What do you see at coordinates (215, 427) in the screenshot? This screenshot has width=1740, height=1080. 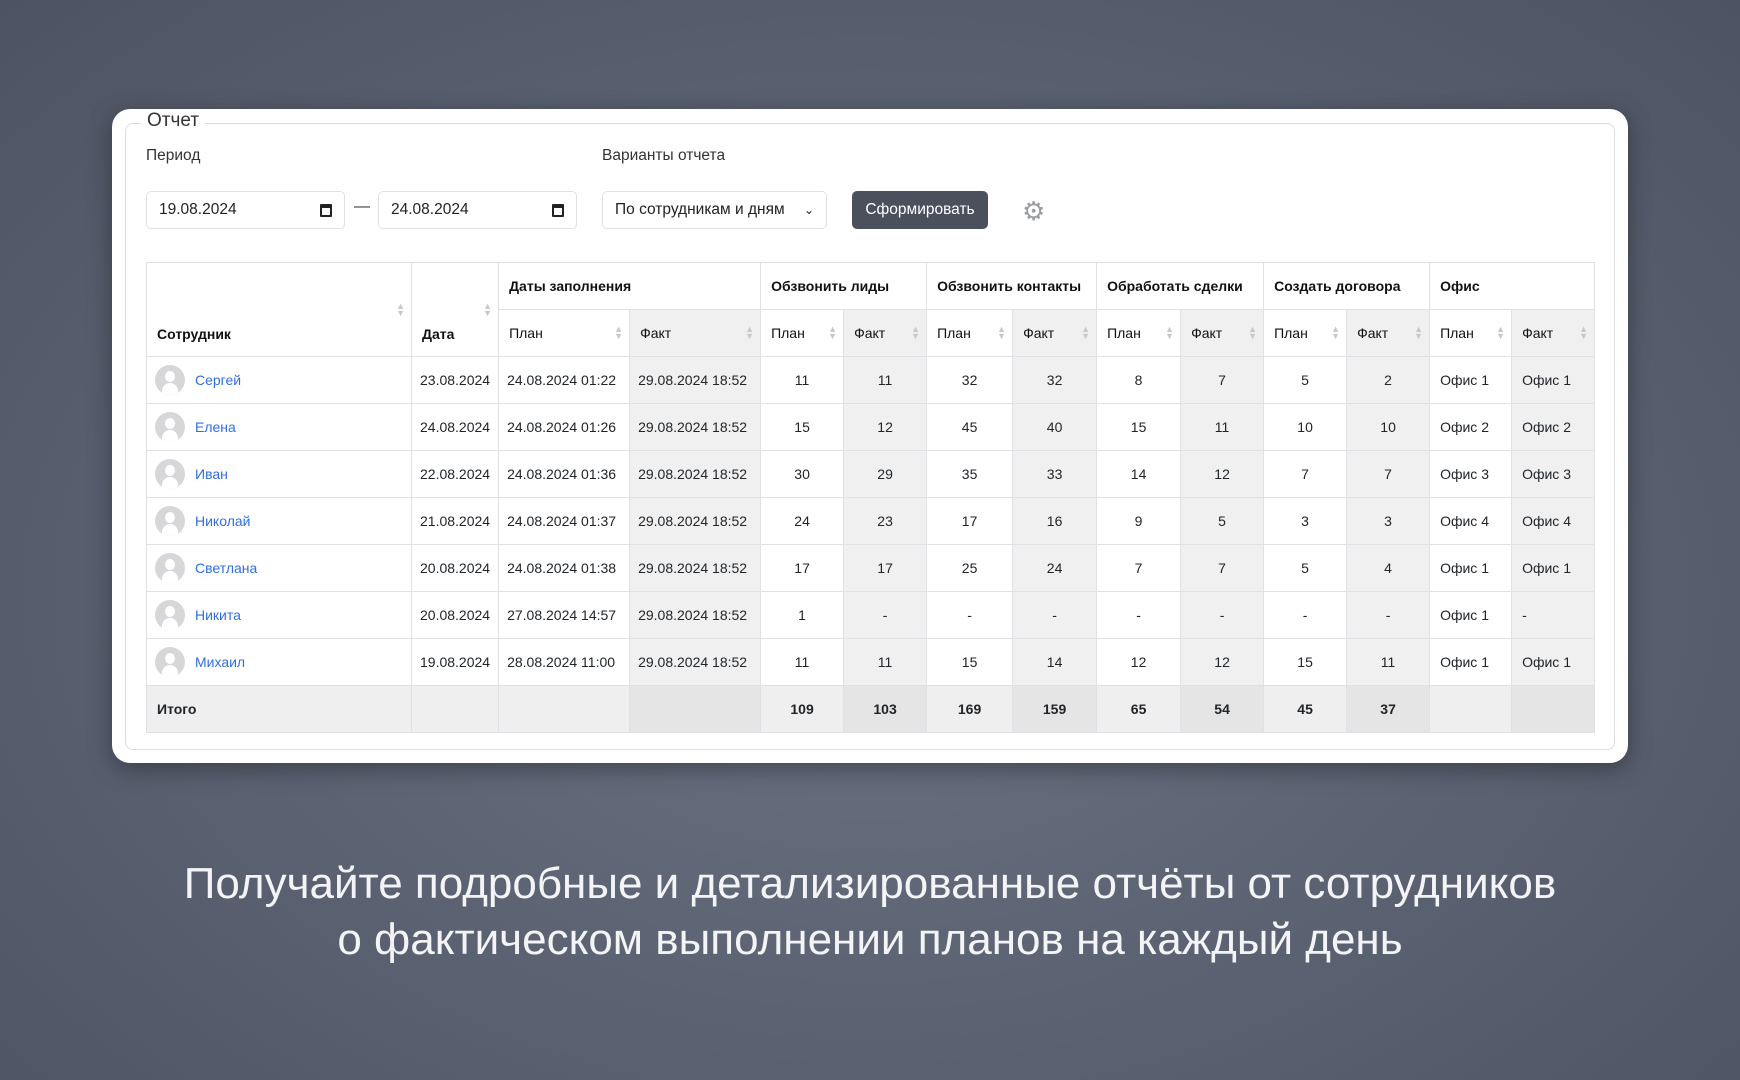 I see `employee-link: Елена` at bounding box center [215, 427].